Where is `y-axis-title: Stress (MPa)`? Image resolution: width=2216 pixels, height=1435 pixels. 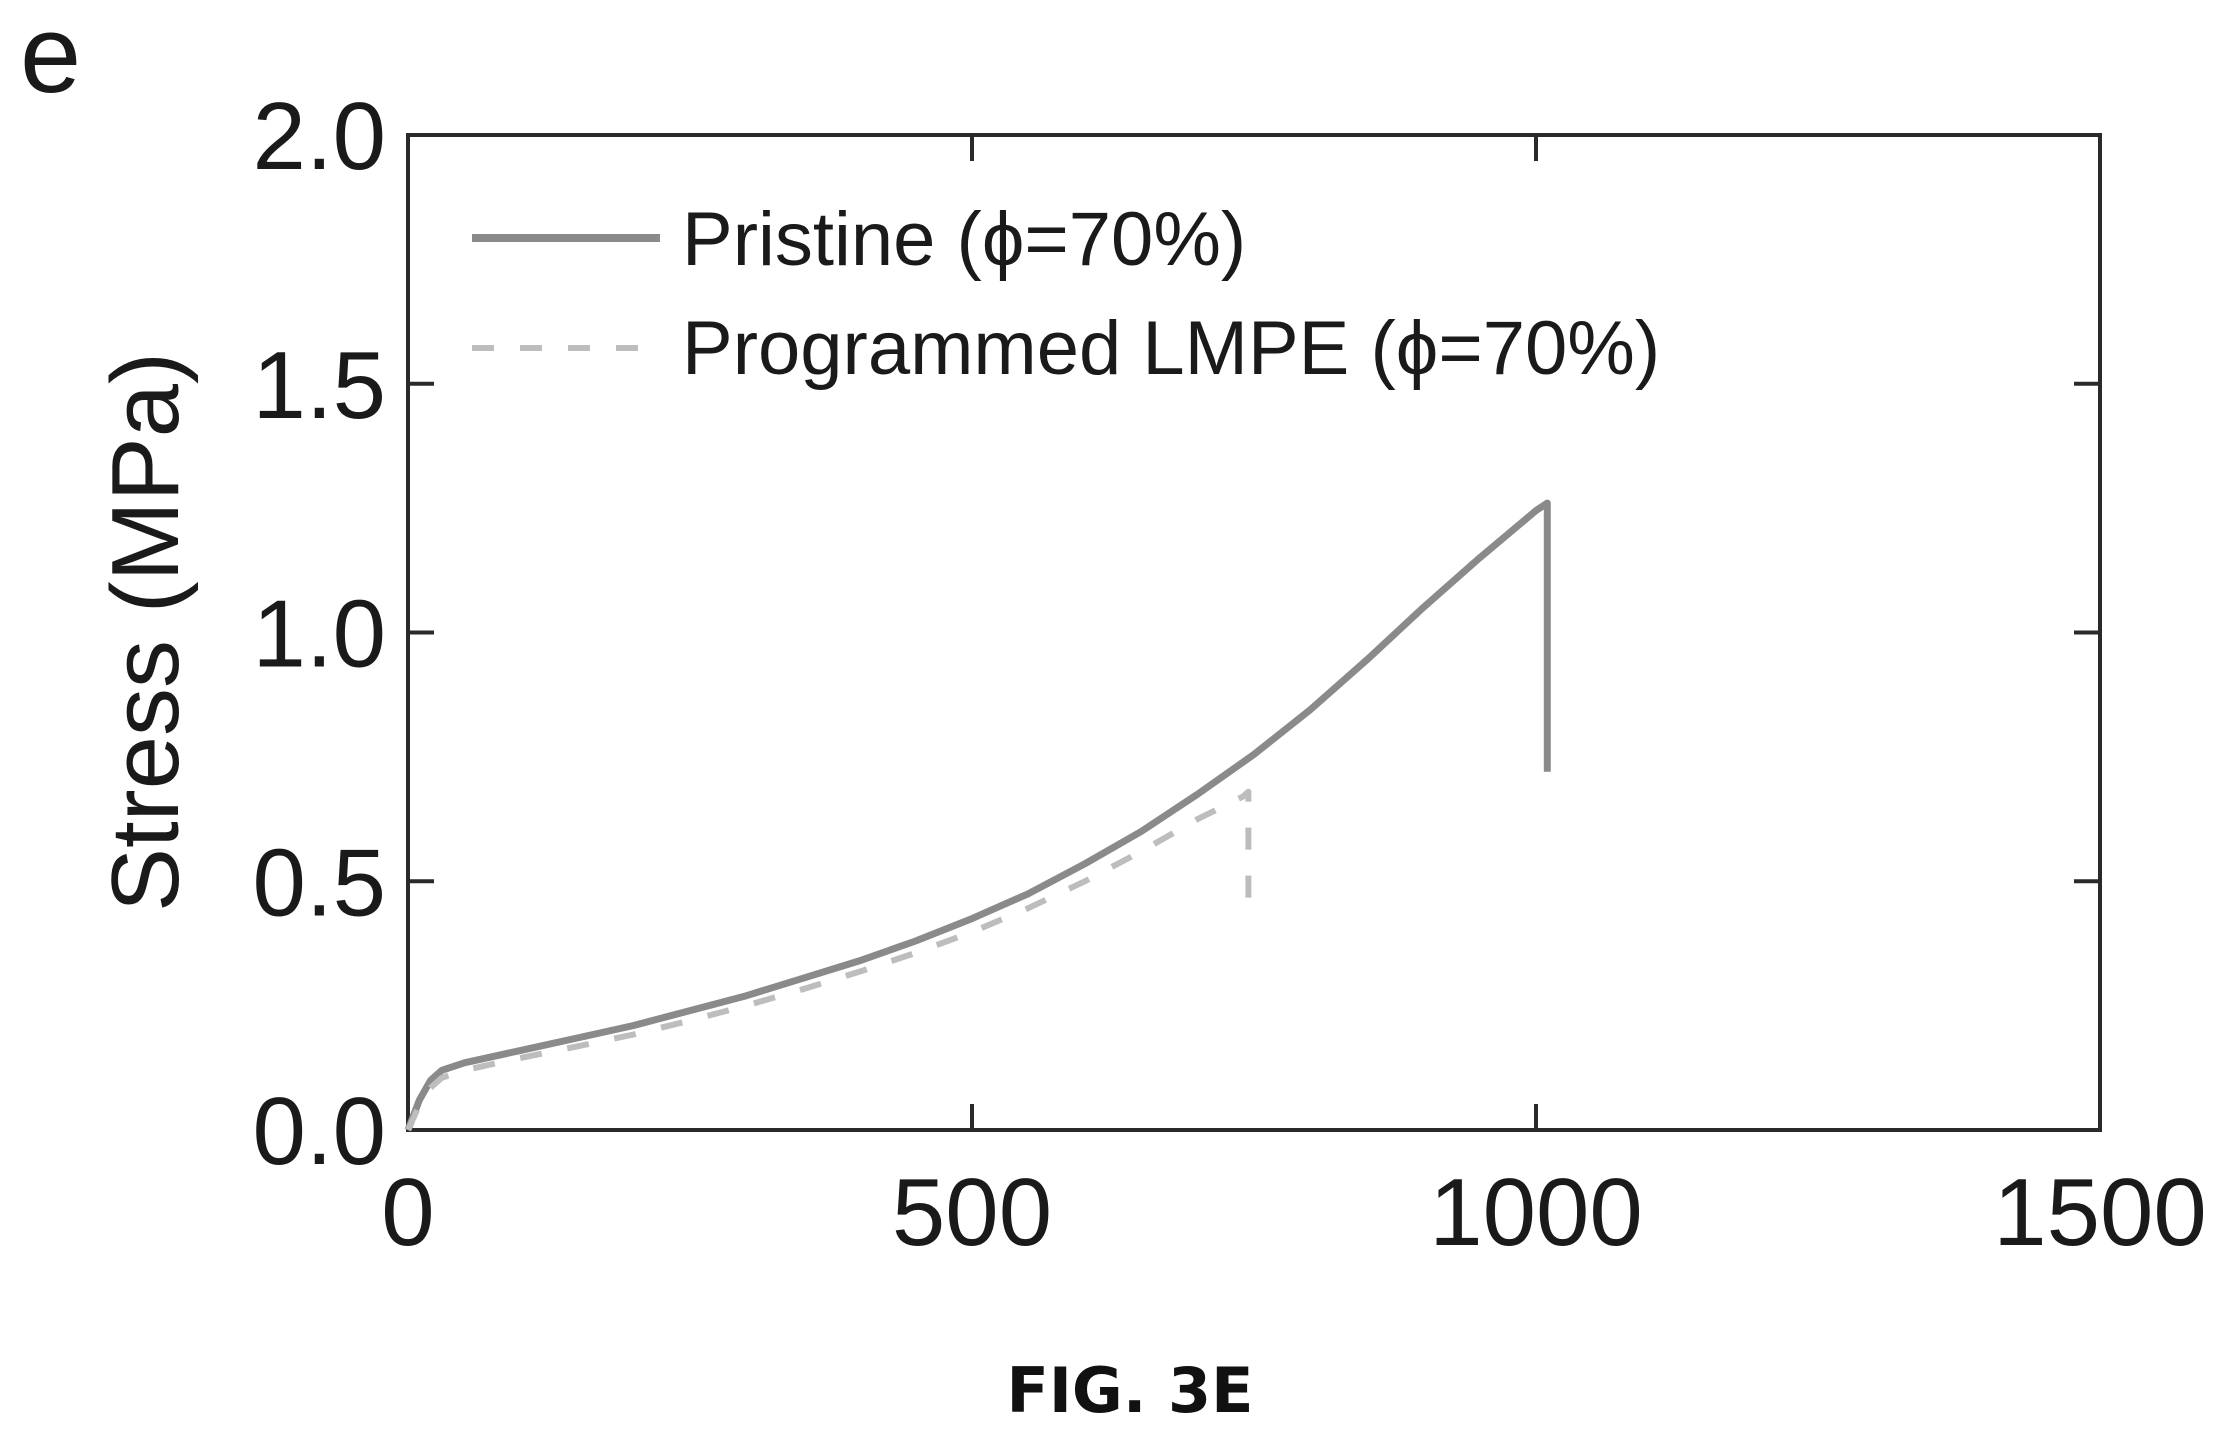
y-axis-title: Stress (MPa) is located at coordinates (145, 632).